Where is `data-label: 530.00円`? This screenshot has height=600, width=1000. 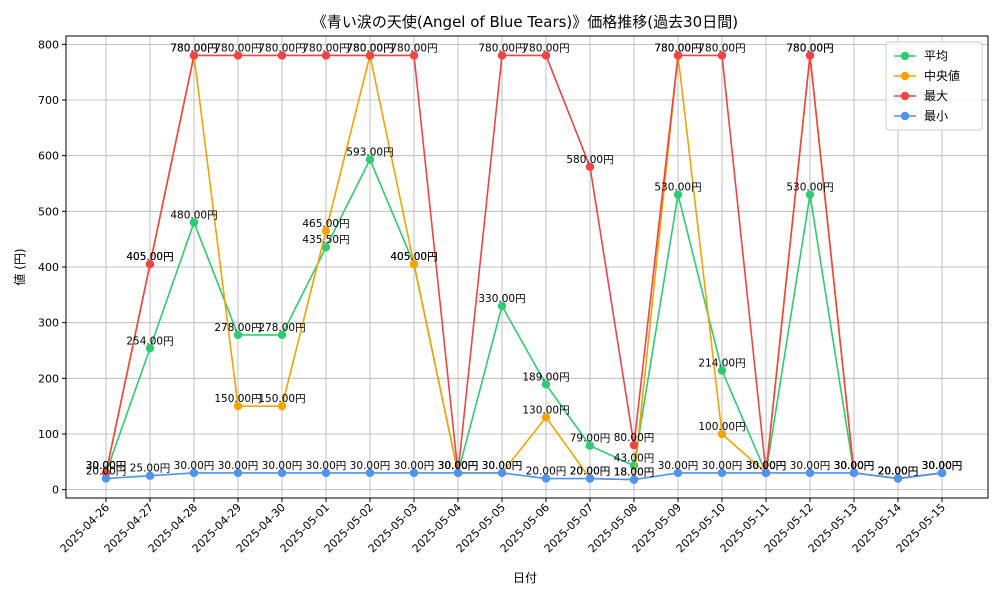 data-label: 530.00円 is located at coordinates (809, 188).